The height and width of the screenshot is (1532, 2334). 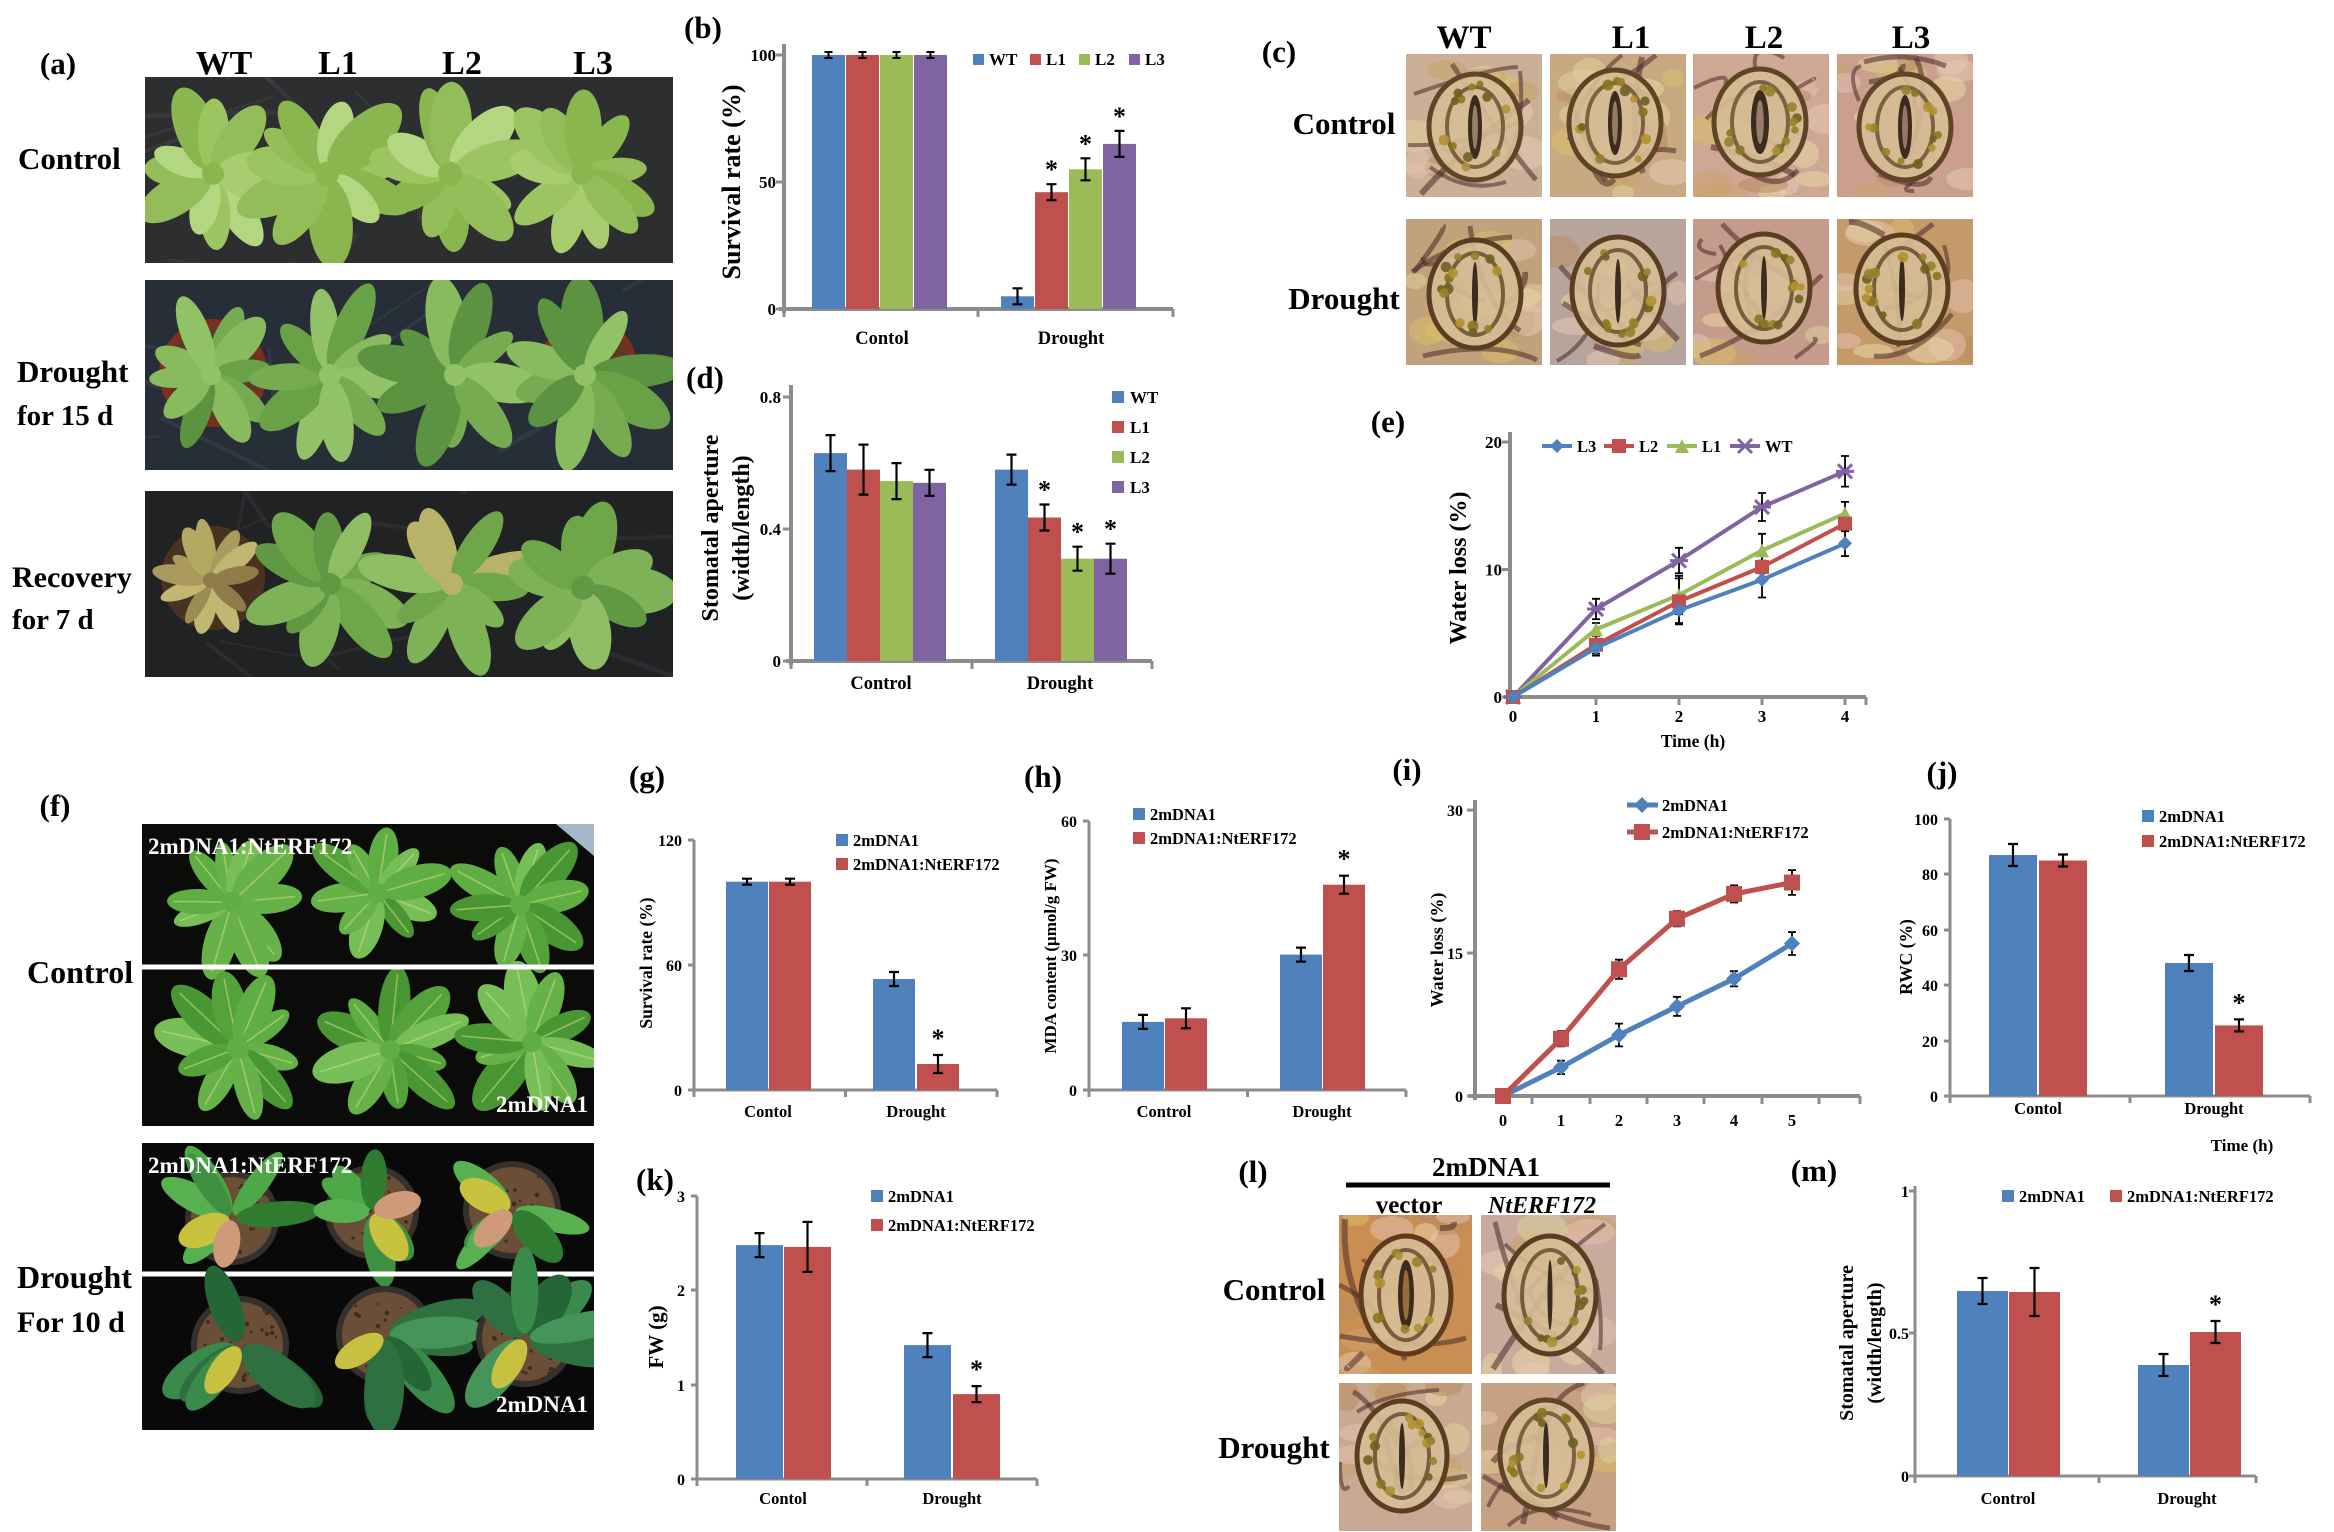 I want to click on svg-text: 100, so click(x=764, y=55).